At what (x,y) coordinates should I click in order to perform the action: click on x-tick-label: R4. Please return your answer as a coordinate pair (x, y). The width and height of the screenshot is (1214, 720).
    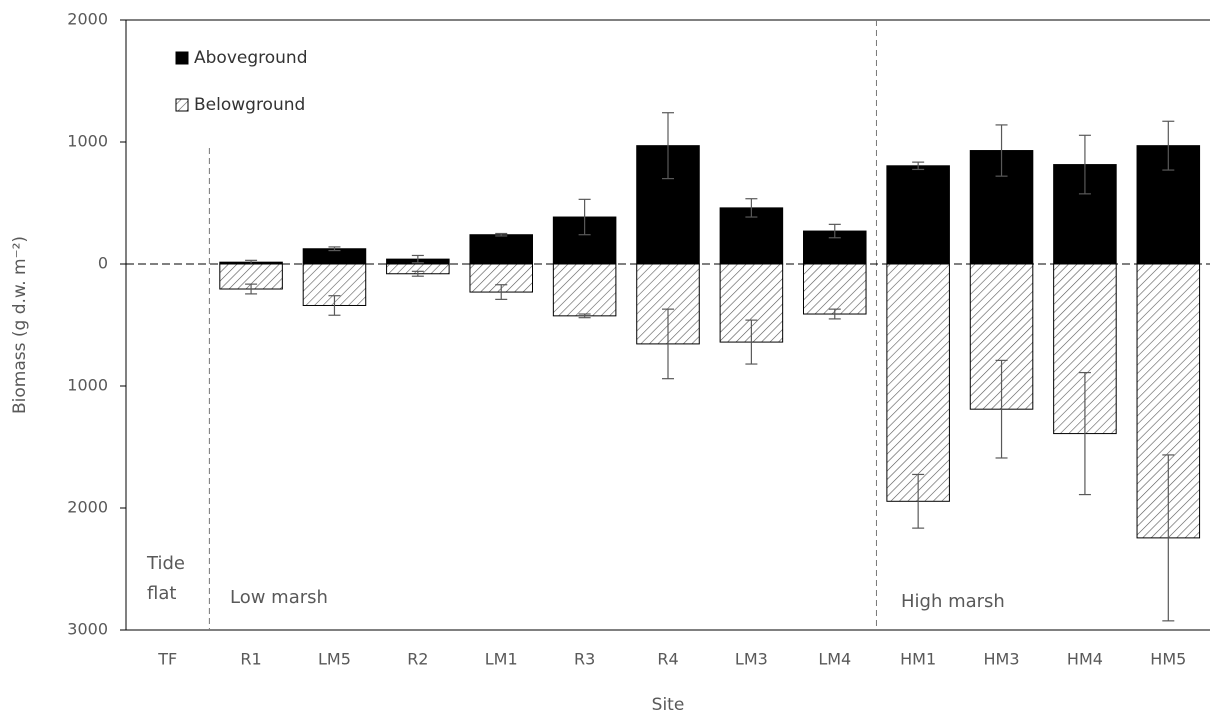
    Looking at the image, I should click on (667, 659).